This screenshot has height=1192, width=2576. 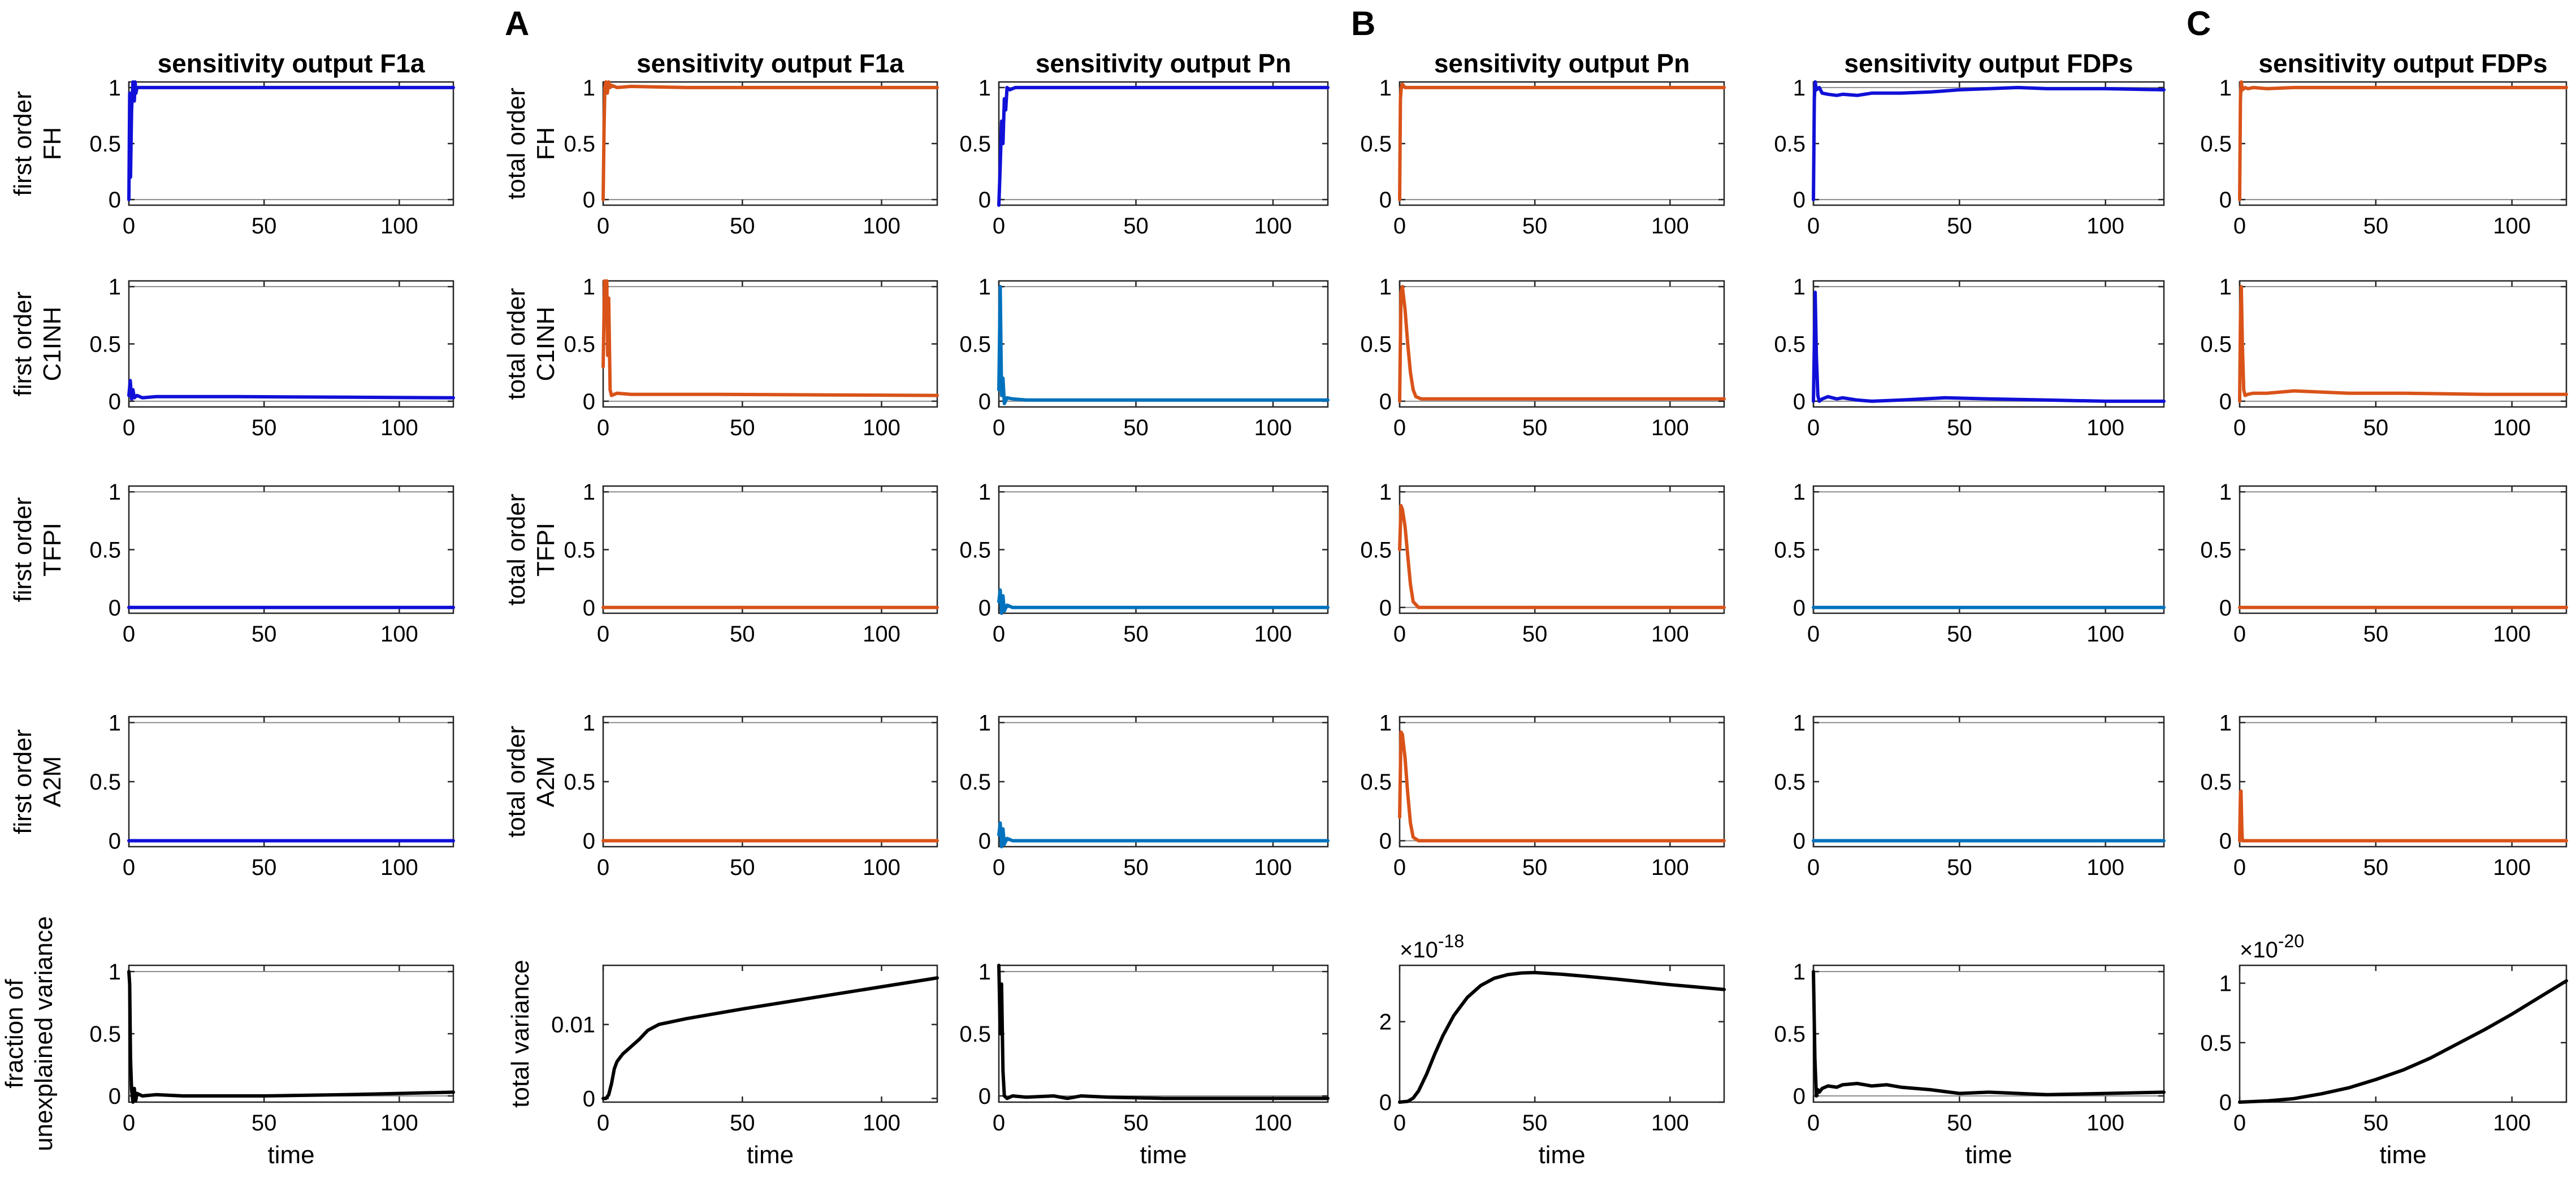 I want to click on chart-panel-r2-c3: 0 50 100 0 0.5 1, so click(x=1543, y=563).